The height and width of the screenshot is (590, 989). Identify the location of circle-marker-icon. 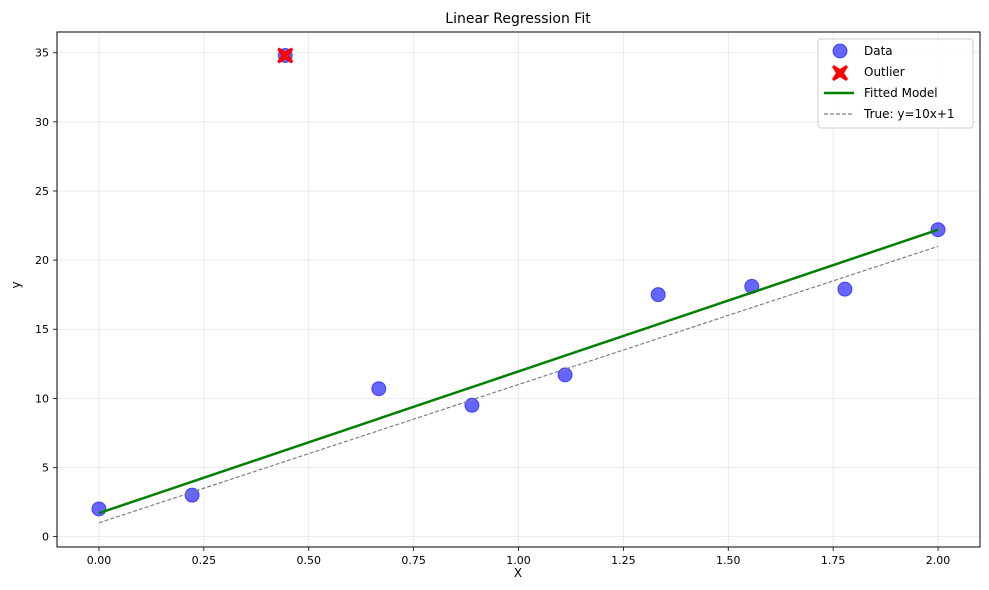
(840, 51).